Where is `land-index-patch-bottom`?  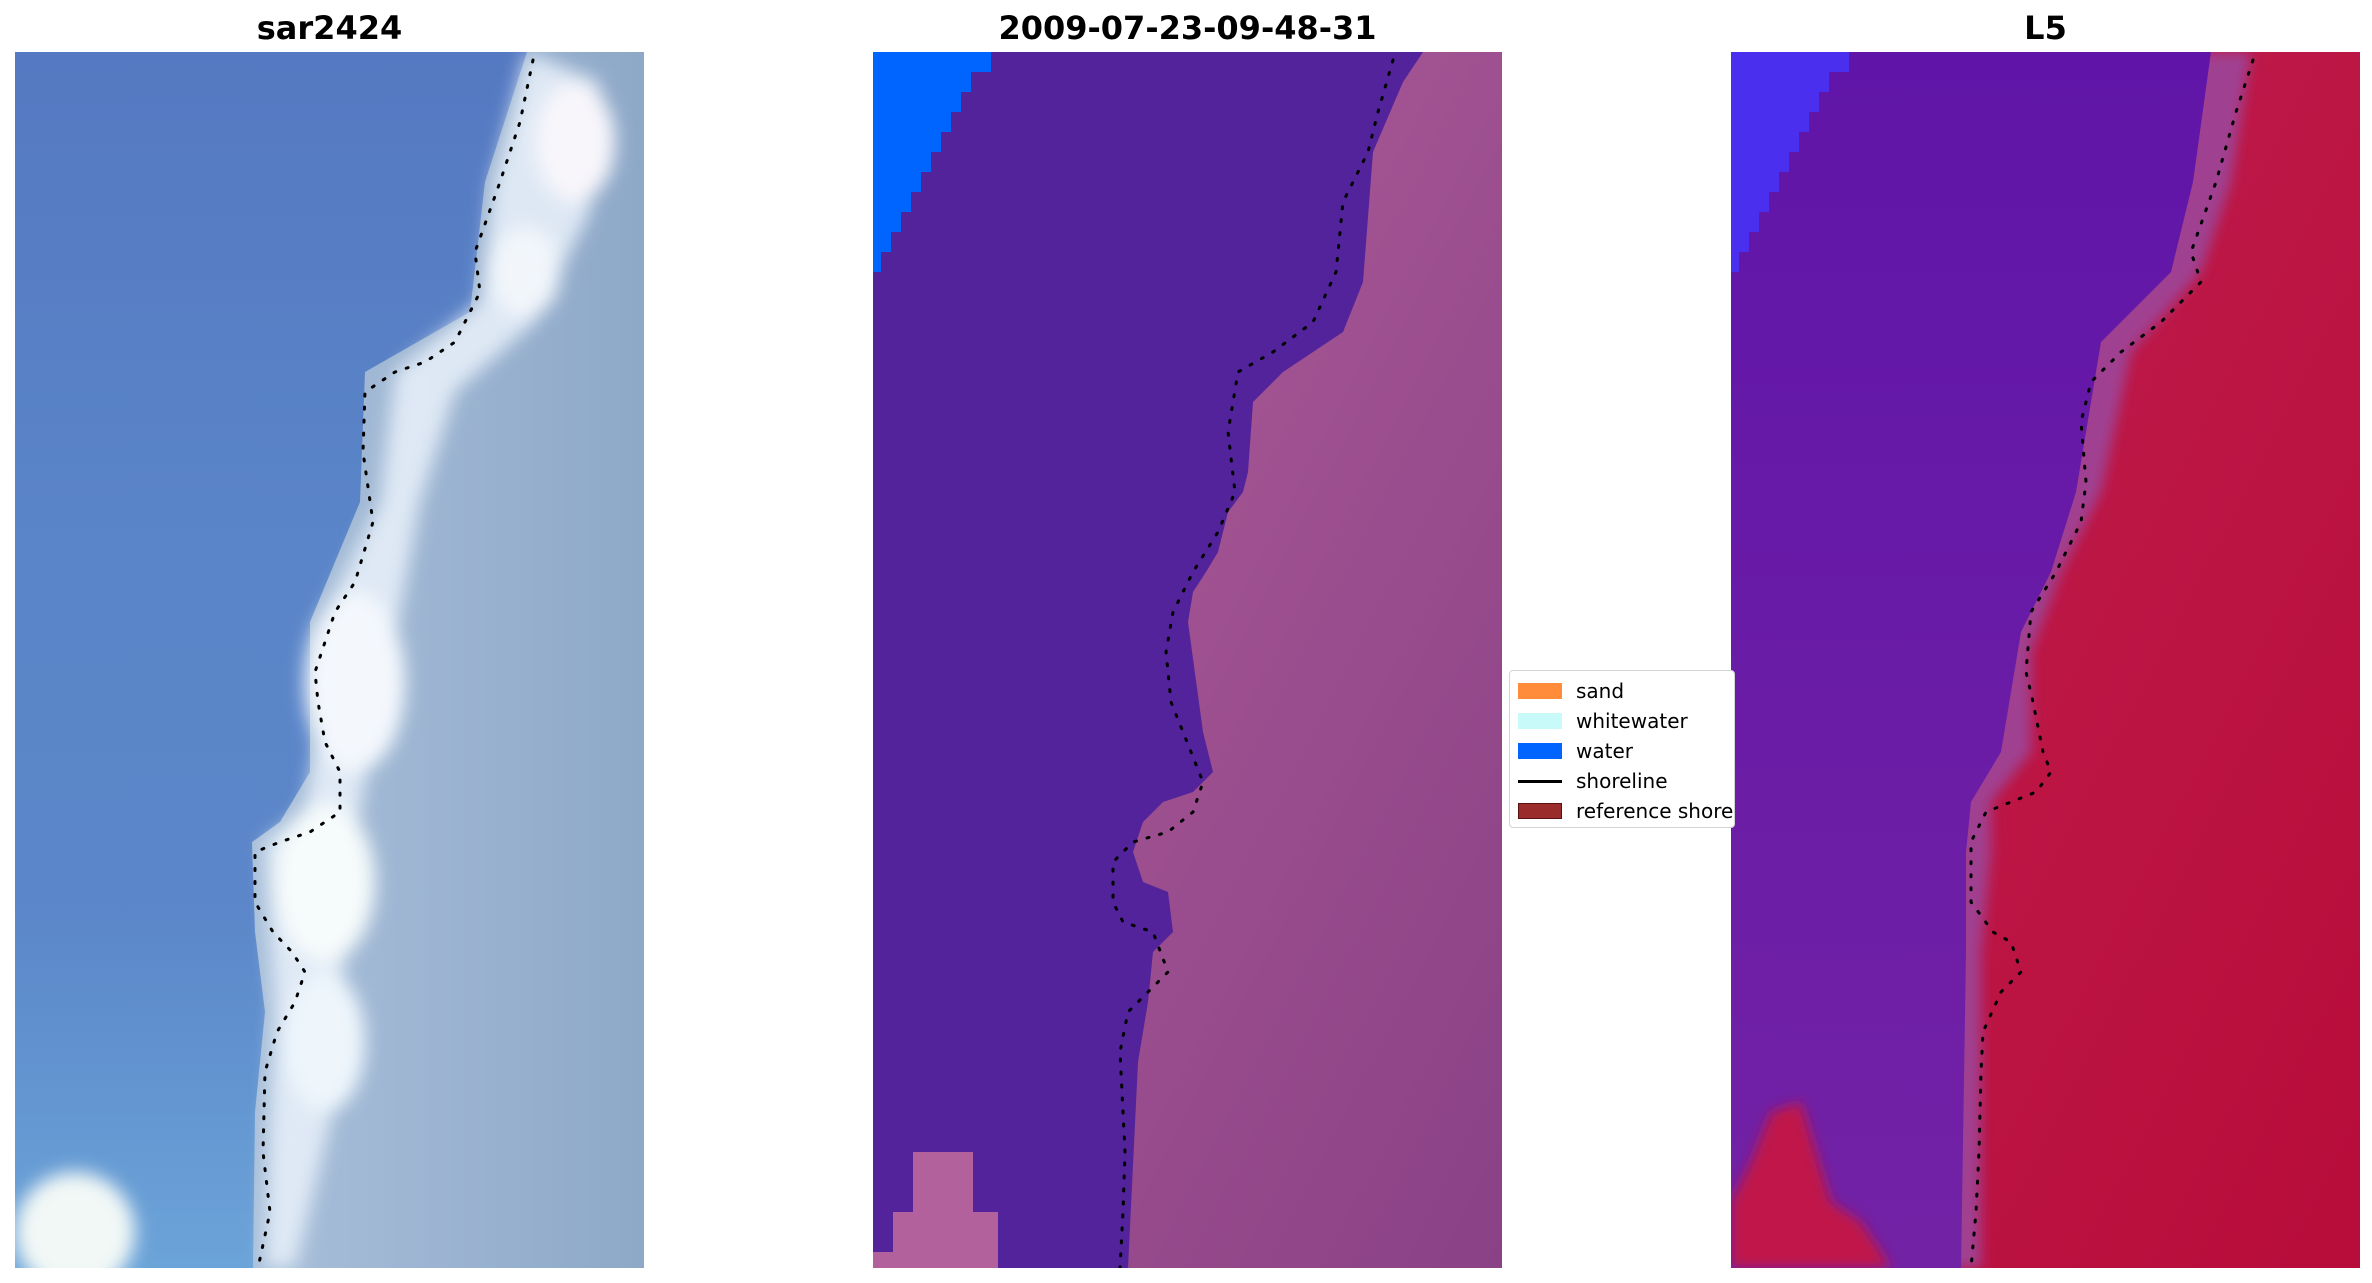 land-index-patch-bottom is located at coordinates (1811, 1185).